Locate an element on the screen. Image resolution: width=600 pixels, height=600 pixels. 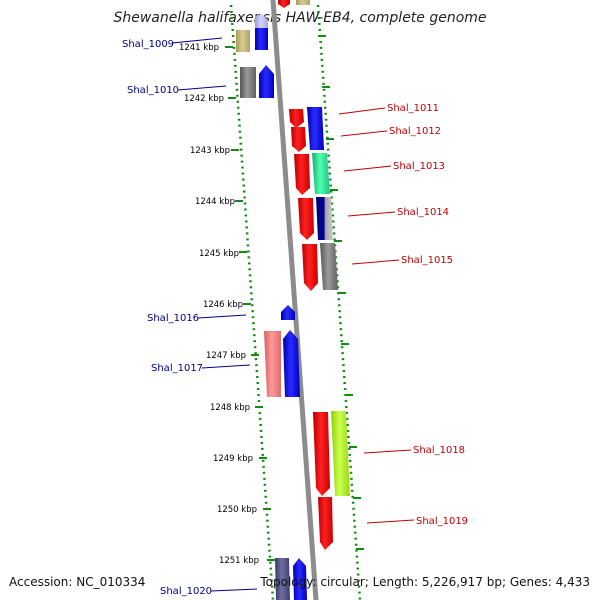
tick-label: 1243 kbp is located at coordinates (210, 151).